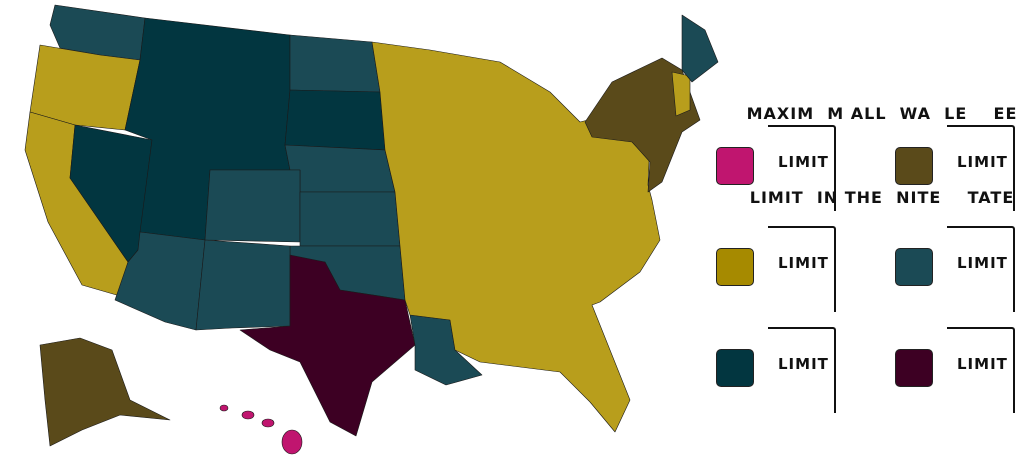  What do you see at coordinates (335, 63) in the screenshot?
I see `state-north-dakota` at bounding box center [335, 63].